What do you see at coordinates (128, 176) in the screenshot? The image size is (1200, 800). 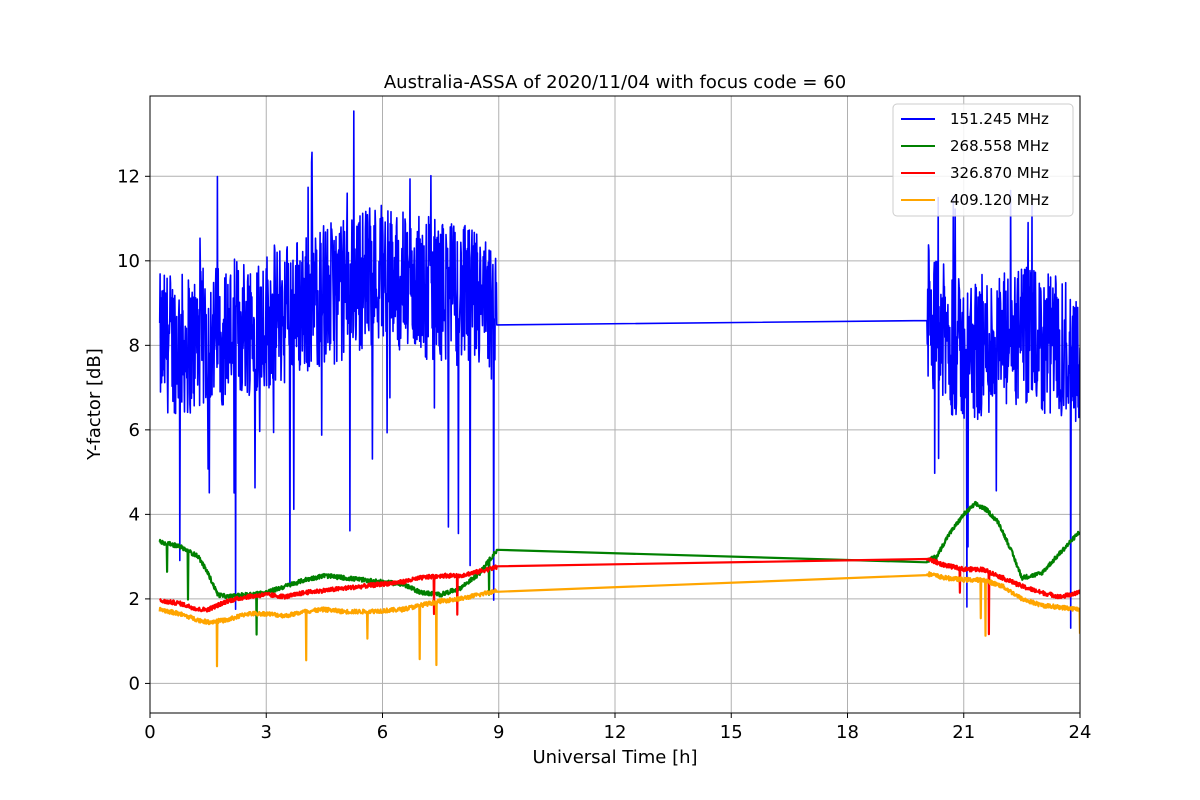 I see `y-tick-label: 12` at bounding box center [128, 176].